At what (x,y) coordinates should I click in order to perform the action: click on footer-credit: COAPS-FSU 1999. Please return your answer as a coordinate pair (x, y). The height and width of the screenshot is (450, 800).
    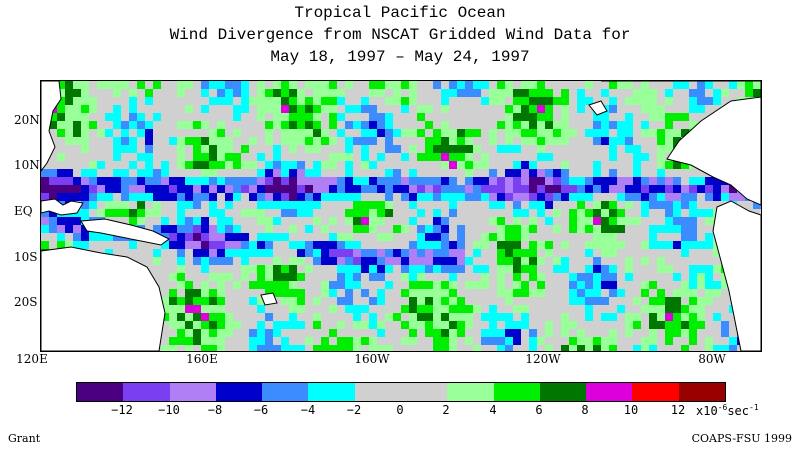
    Looking at the image, I should click on (741, 438).